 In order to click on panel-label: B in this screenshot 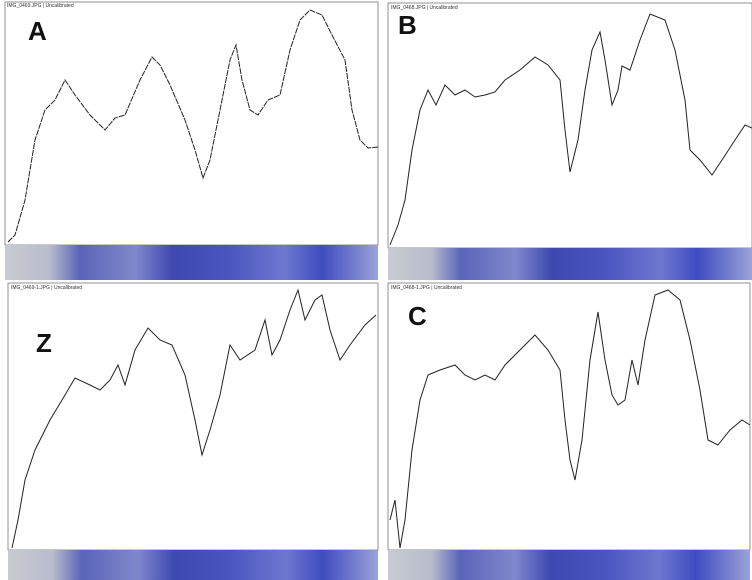, I will do `click(407, 25)`.